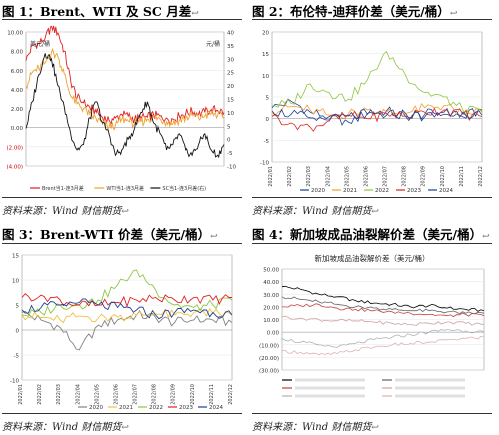 The height and width of the screenshot is (435, 499). What do you see at coordinates (63, 188) in the screenshot?
I see `legend-label: Brent当1-连3月差` at bounding box center [63, 188].